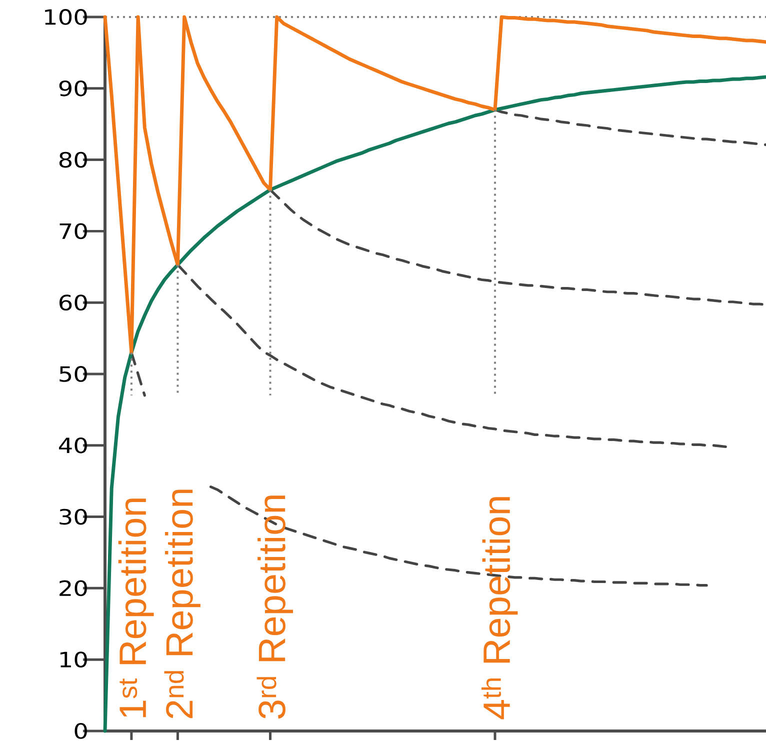 Image resolution: width=766 pixels, height=741 pixels. What do you see at coordinates (80, 731) in the screenshot?
I see `y-tick-label: 0` at bounding box center [80, 731].